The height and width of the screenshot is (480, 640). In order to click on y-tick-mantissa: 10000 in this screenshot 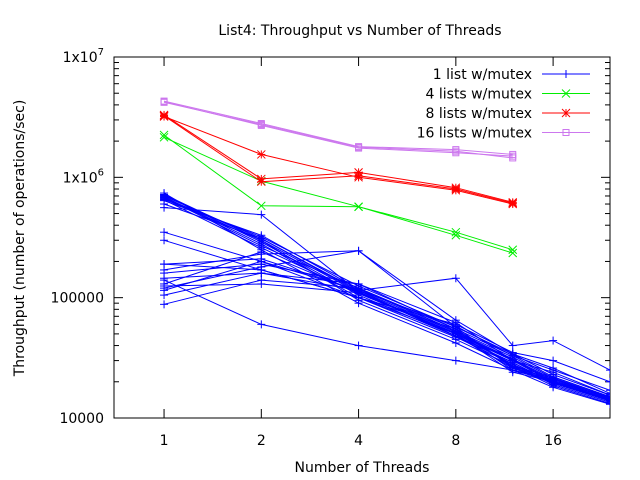, I will do `click(81, 419)`.